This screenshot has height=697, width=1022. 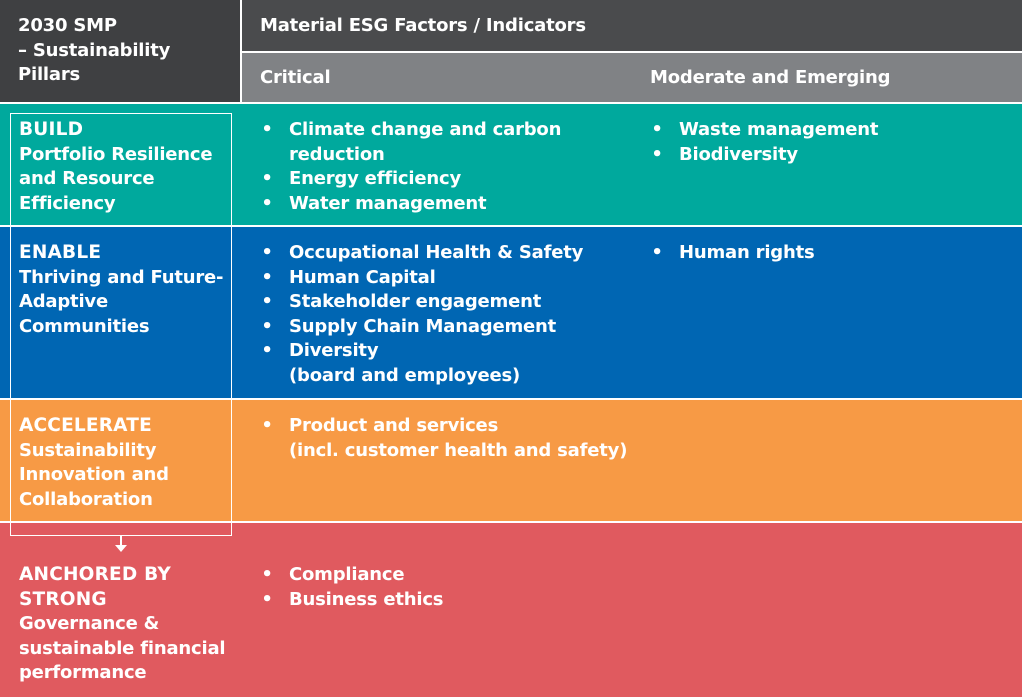 I want to click on critical-list: • Compliance • Business ethics, so click(x=450, y=587).